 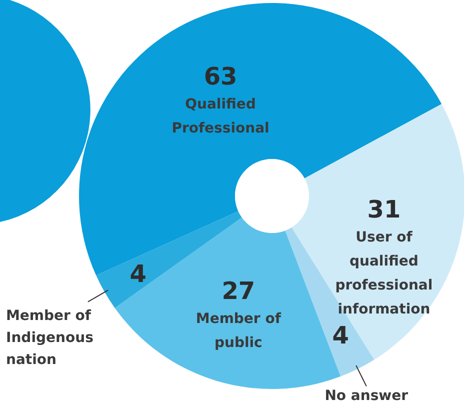 I want to click on slice-label: Member of public, so click(x=239, y=330).